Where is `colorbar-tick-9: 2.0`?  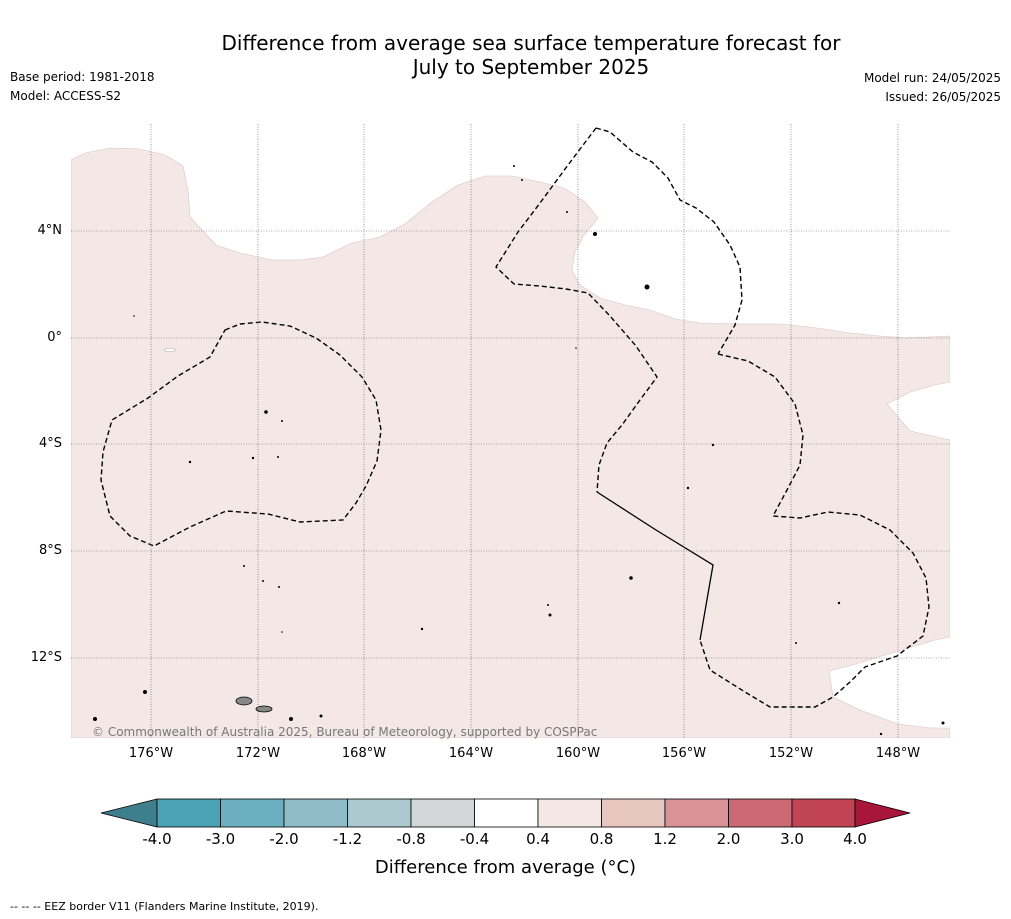
colorbar-tick-9: 2.0 is located at coordinates (728, 839).